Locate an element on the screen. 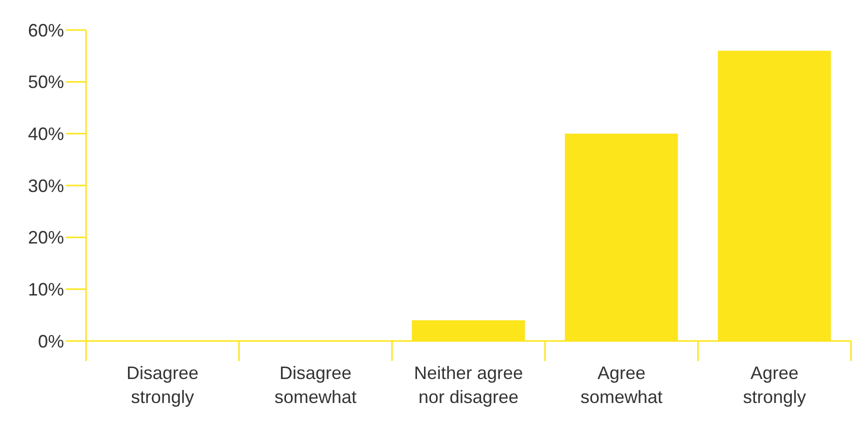  y-tick-label: 30% is located at coordinates (46, 186).